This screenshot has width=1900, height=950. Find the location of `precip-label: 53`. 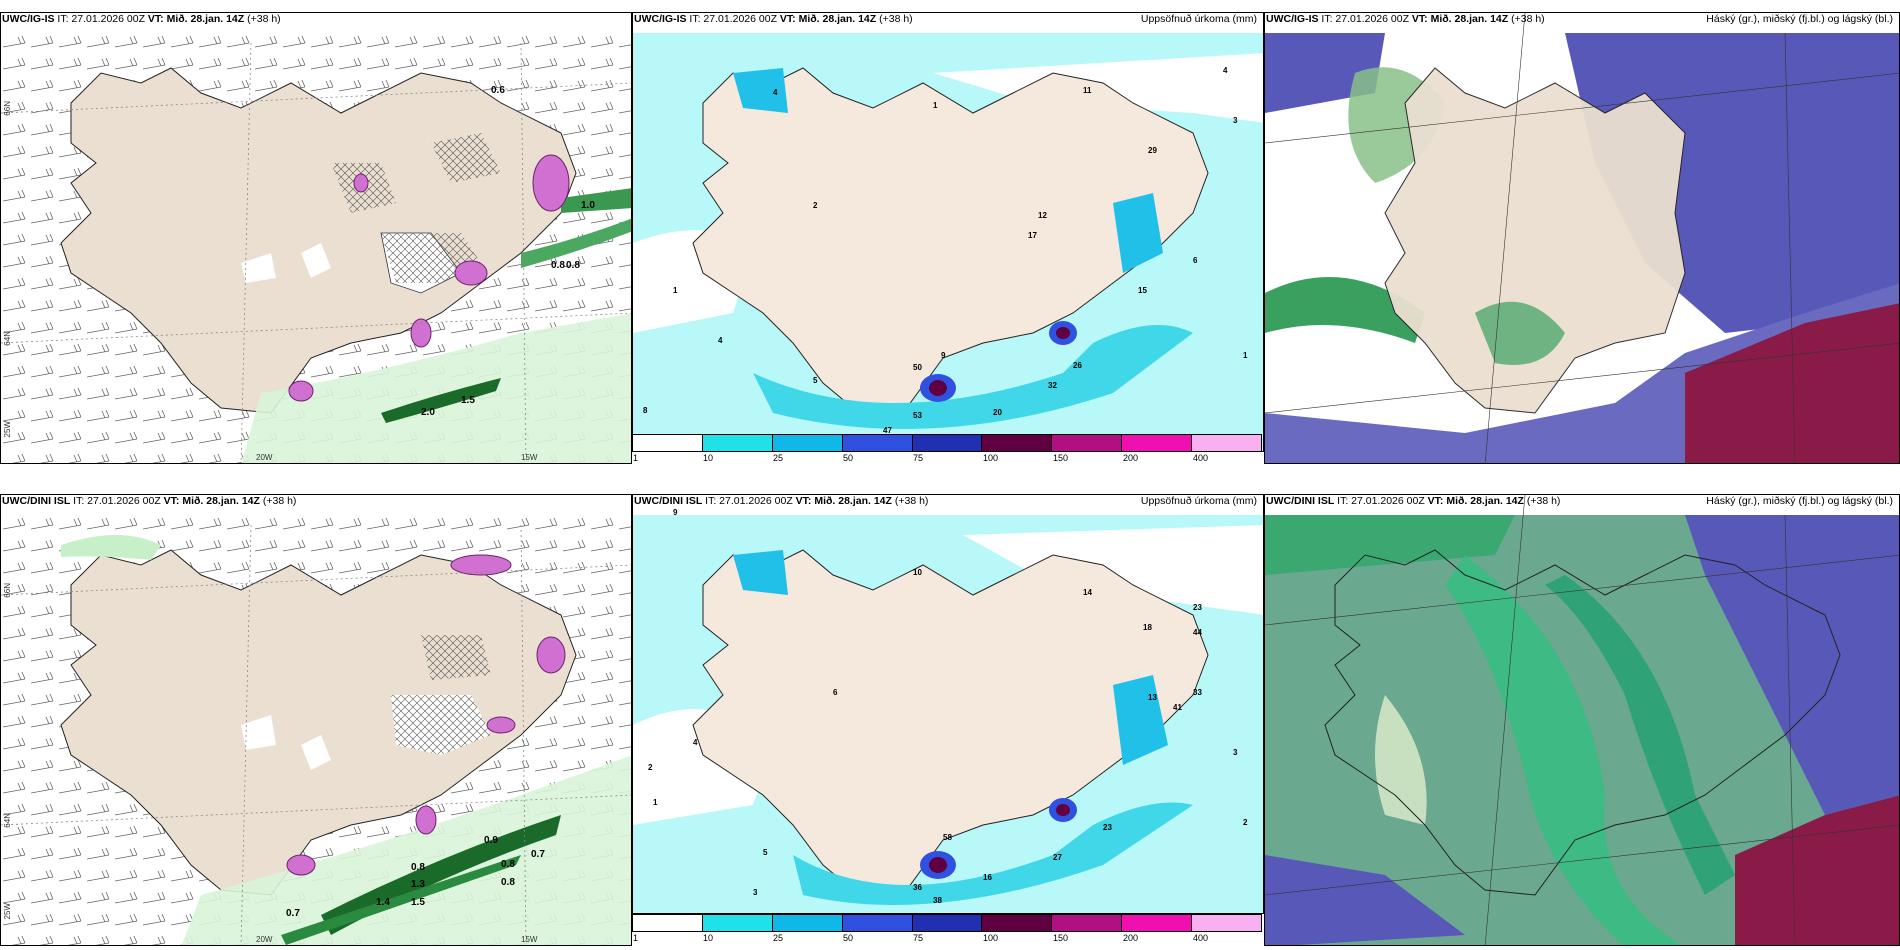

precip-label: 53 is located at coordinates (917, 415).